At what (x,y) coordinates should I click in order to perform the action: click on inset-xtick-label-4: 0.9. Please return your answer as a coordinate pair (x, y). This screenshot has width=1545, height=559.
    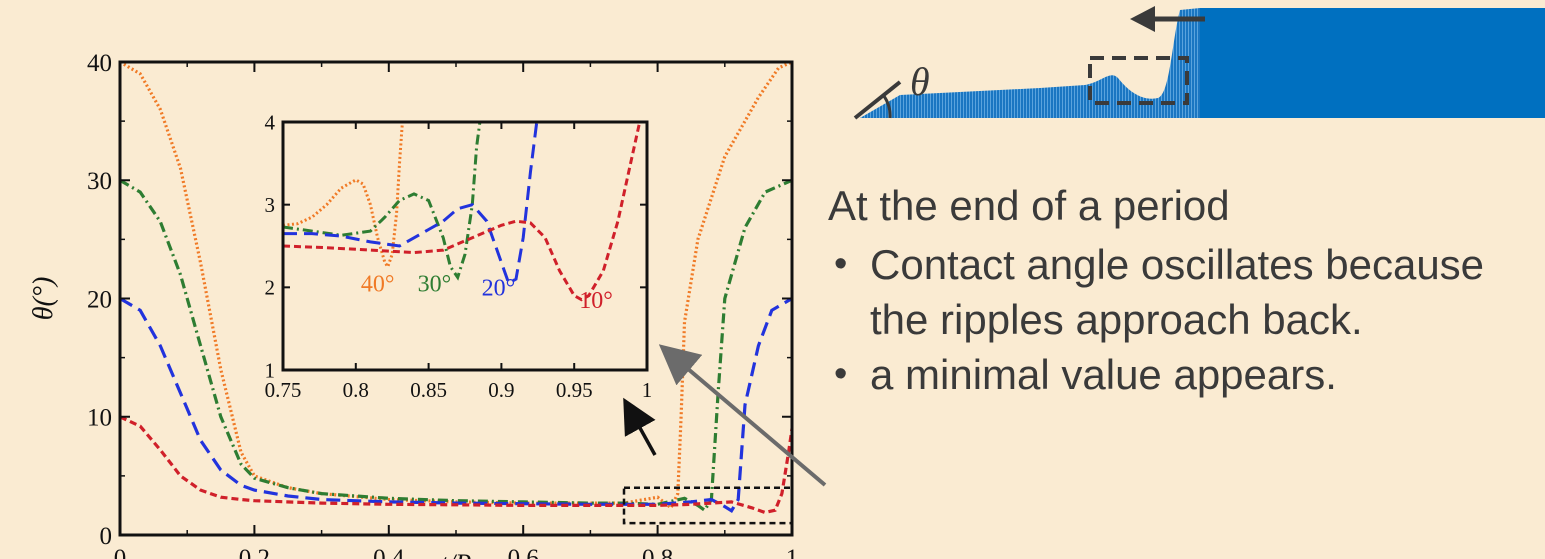
    Looking at the image, I should click on (501, 390).